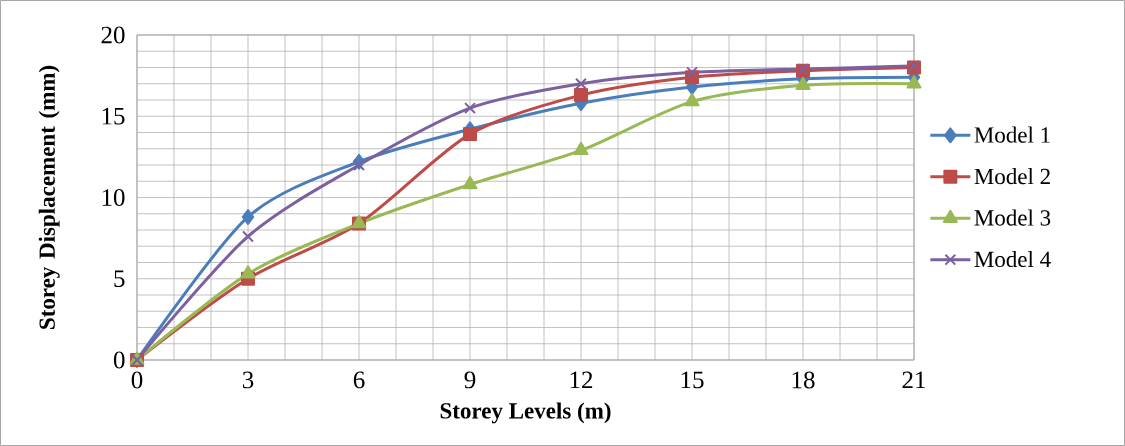 Image resolution: width=1125 pixels, height=446 pixels. What do you see at coordinates (248, 380) in the screenshot?
I see `x-tick-label: 3` at bounding box center [248, 380].